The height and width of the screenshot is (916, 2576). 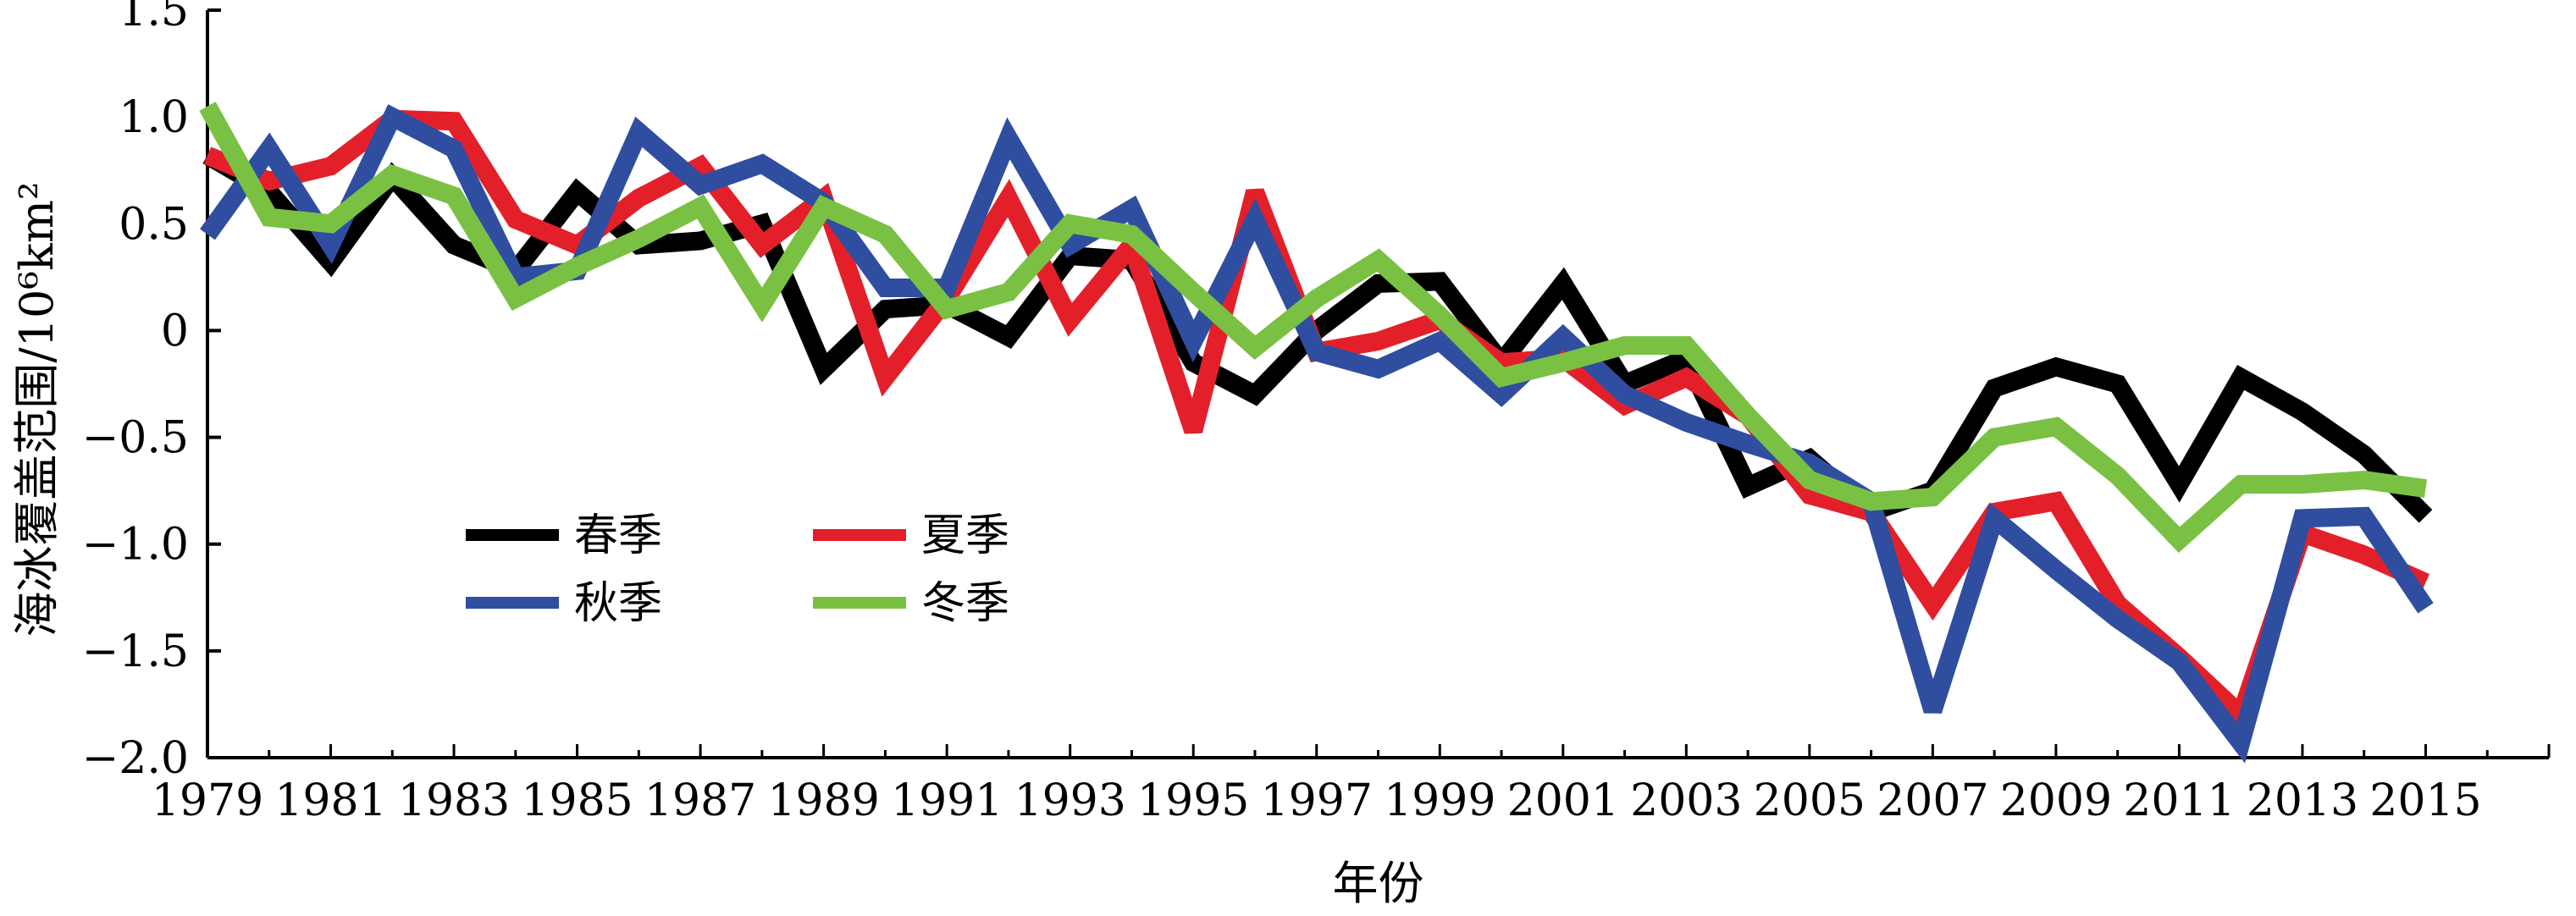 I want to click on y-tick-label: −0.5, so click(x=135, y=438).